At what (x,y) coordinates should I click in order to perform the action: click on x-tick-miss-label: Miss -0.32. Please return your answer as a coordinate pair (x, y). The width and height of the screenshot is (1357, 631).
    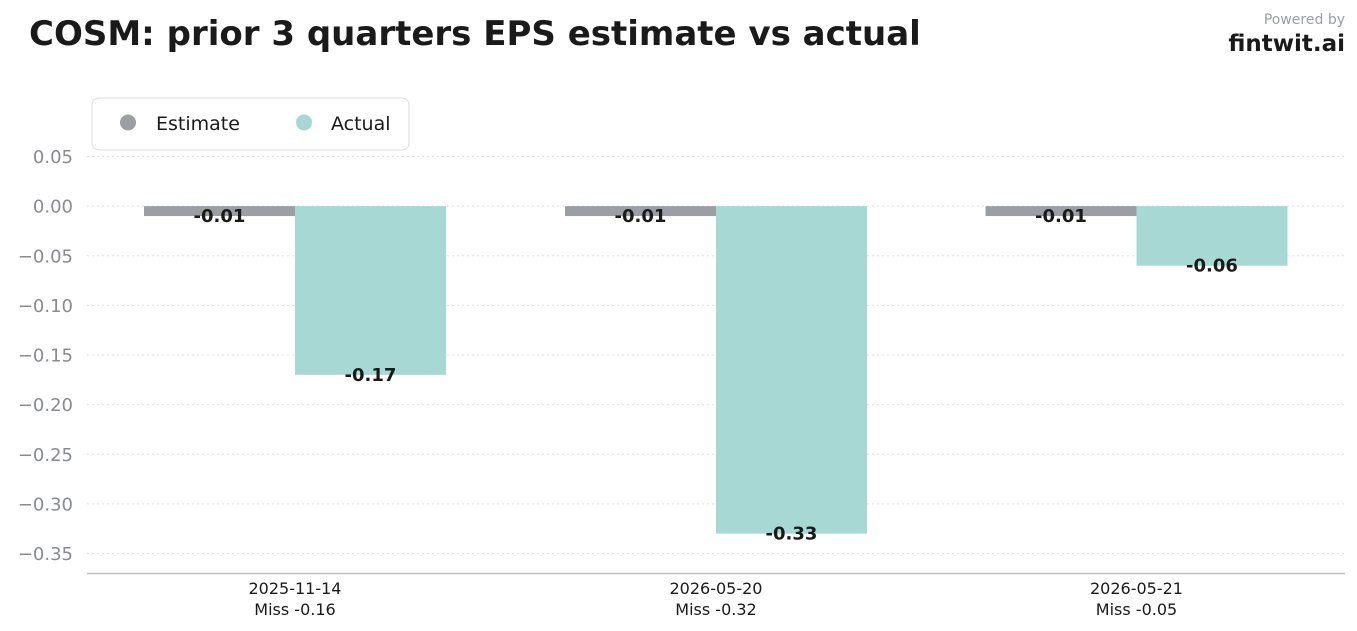
    Looking at the image, I should click on (715, 609).